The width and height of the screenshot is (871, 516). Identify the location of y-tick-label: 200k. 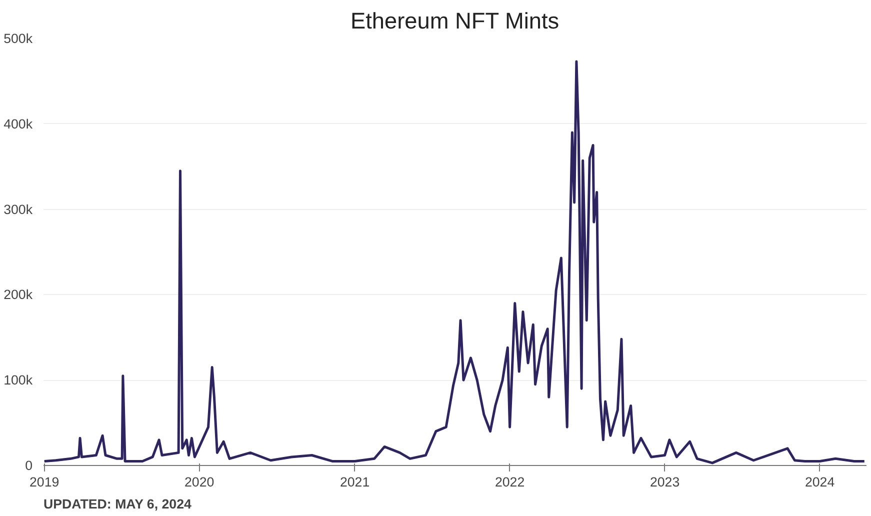
(18, 294).